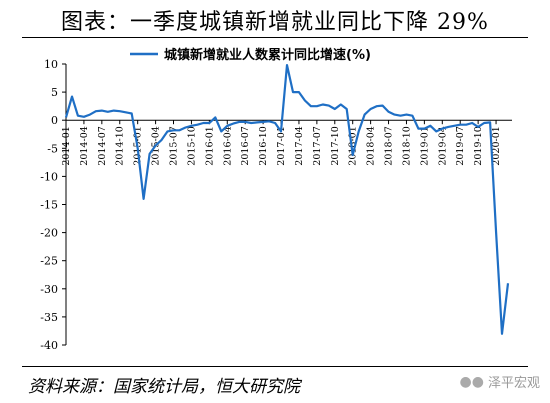 This screenshot has height=403, width=550. I want to click on y-tick-label: -20, so click(49, 233).